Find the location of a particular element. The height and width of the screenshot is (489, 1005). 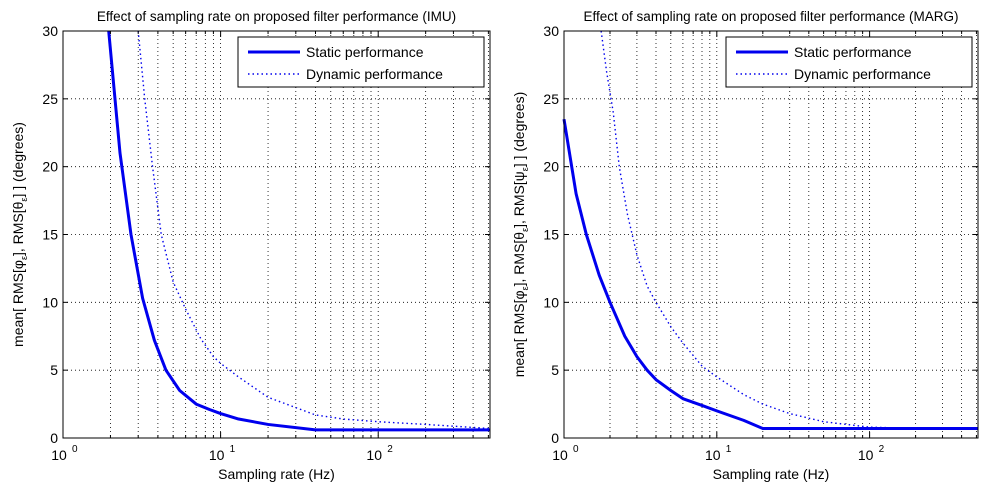

y-axis-label: mean[ RMS[φε], RMS[θε] ] (degrees) is located at coordinates (19, 234).